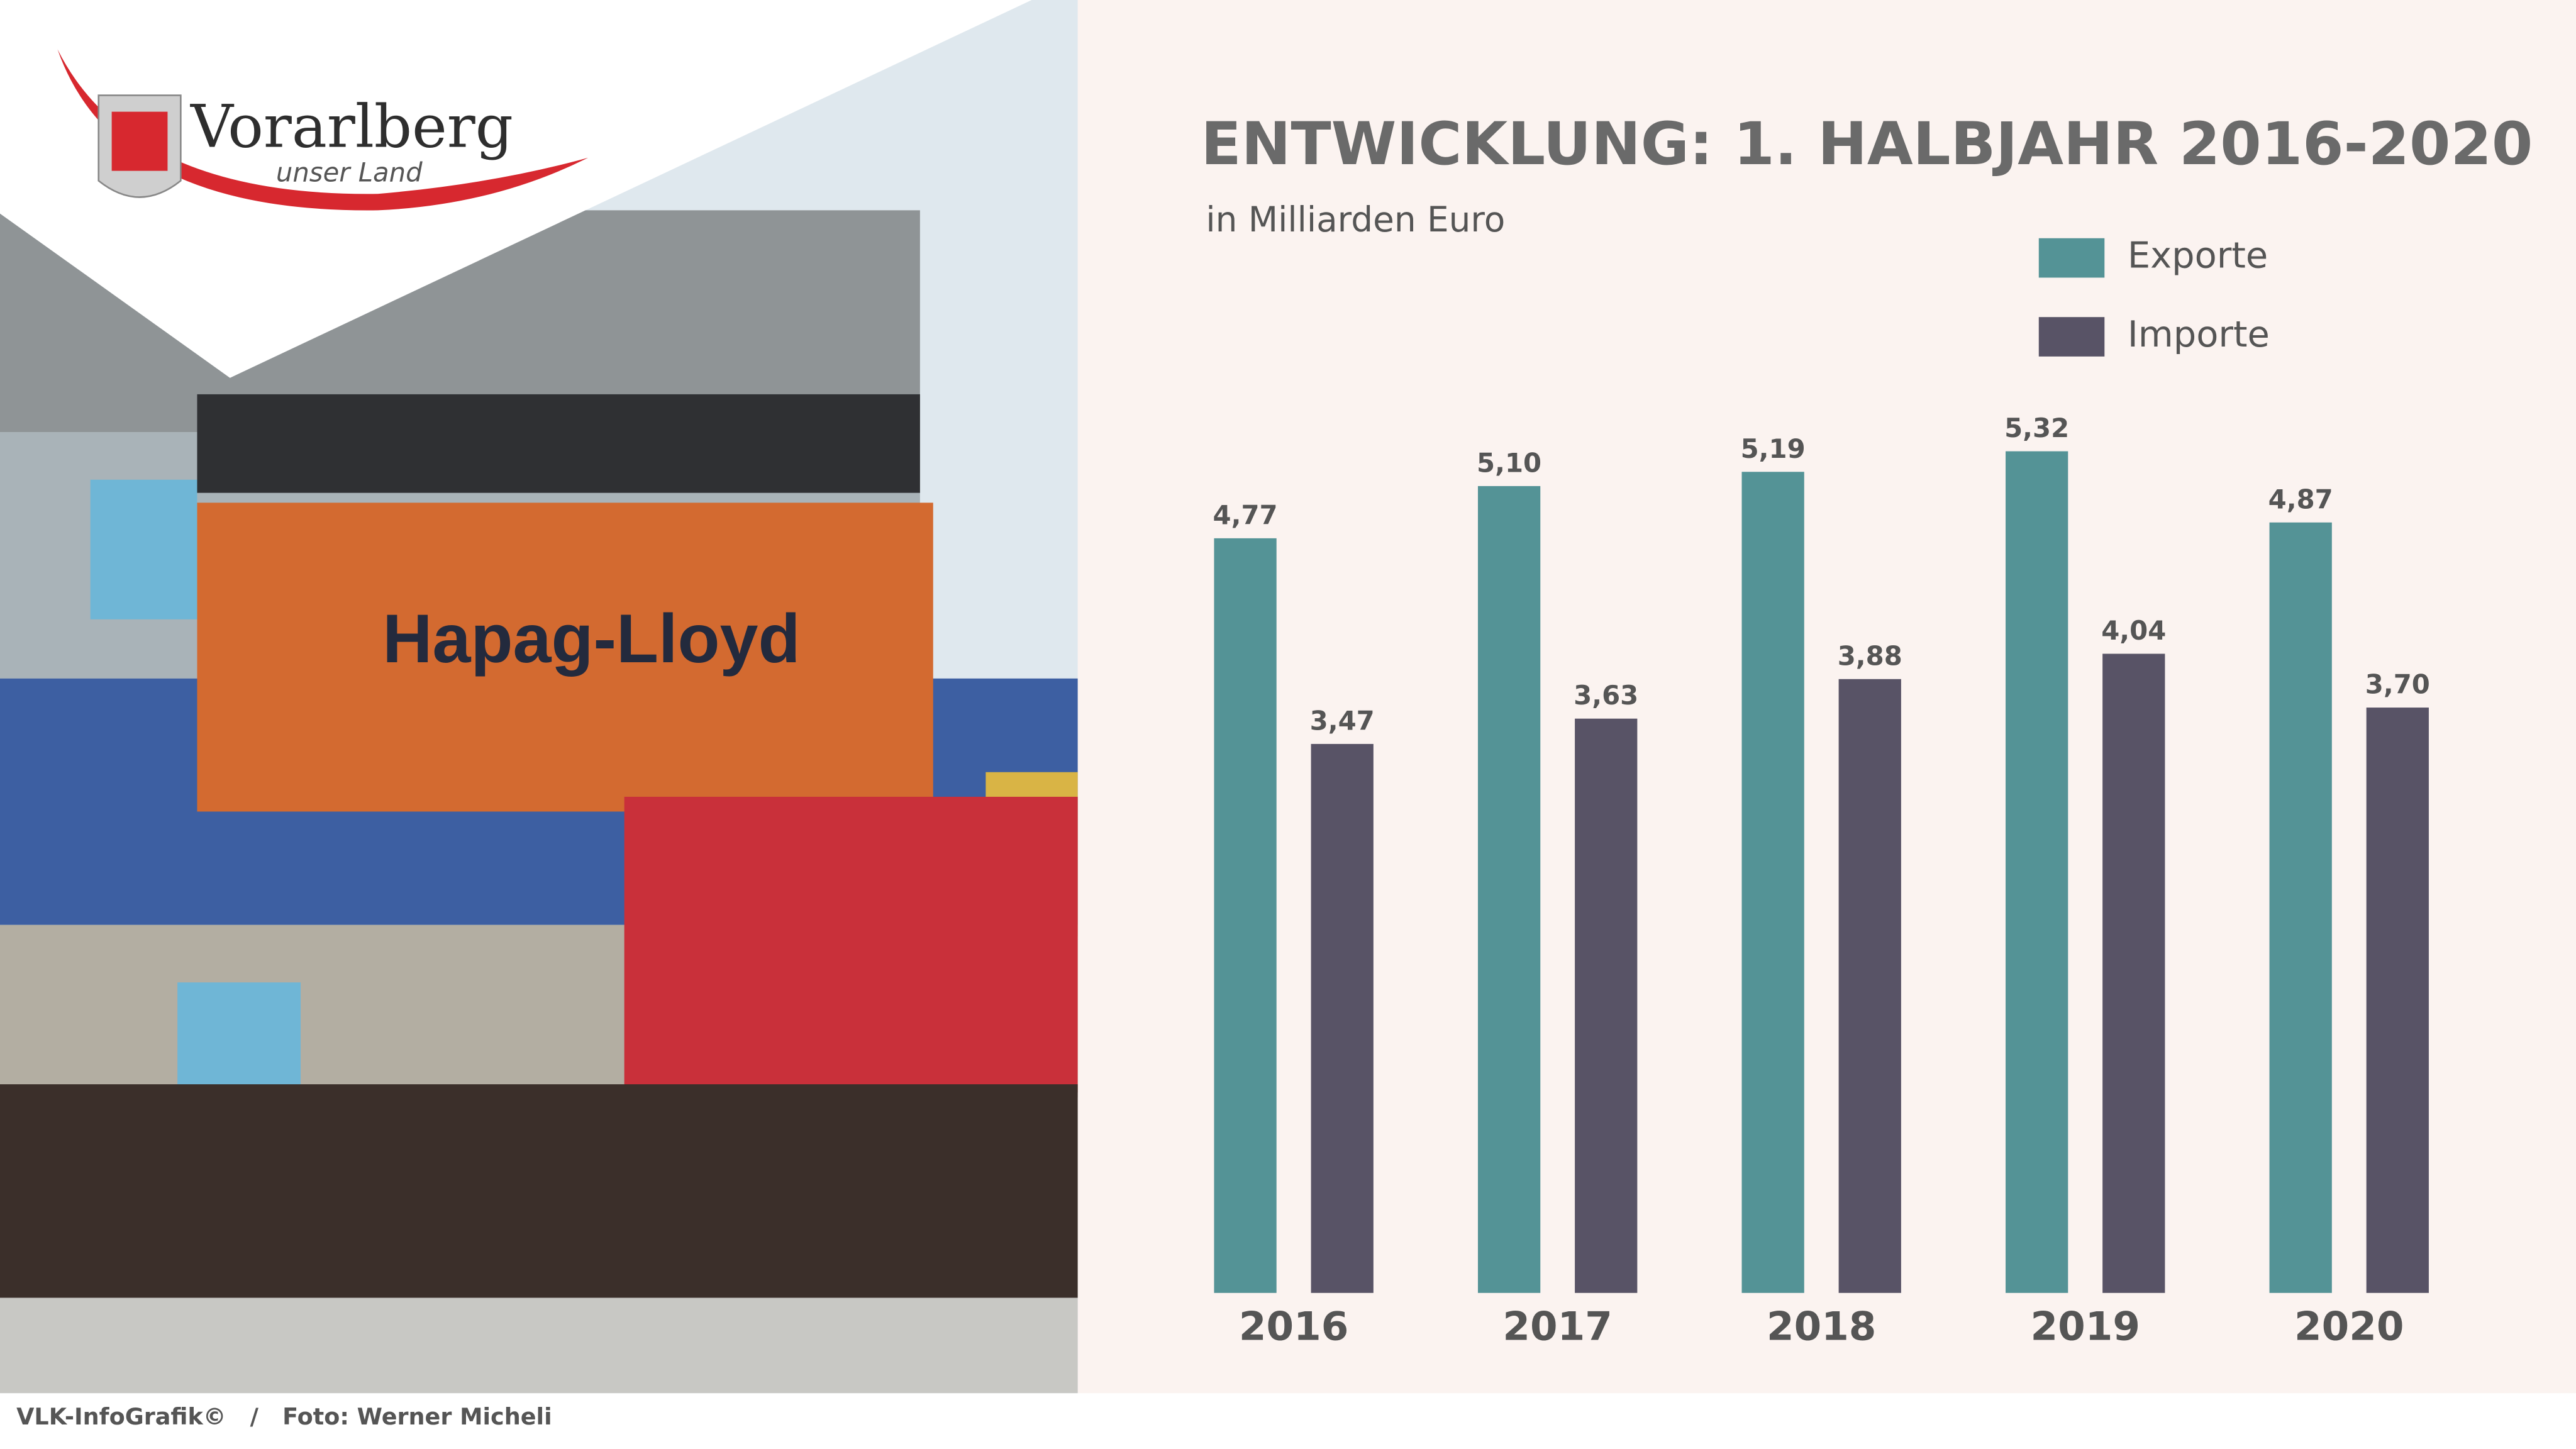 The image size is (2576, 1449). Describe the element at coordinates (2133, 630) in the screenshot. I see `value-label: 4,04` at that location.